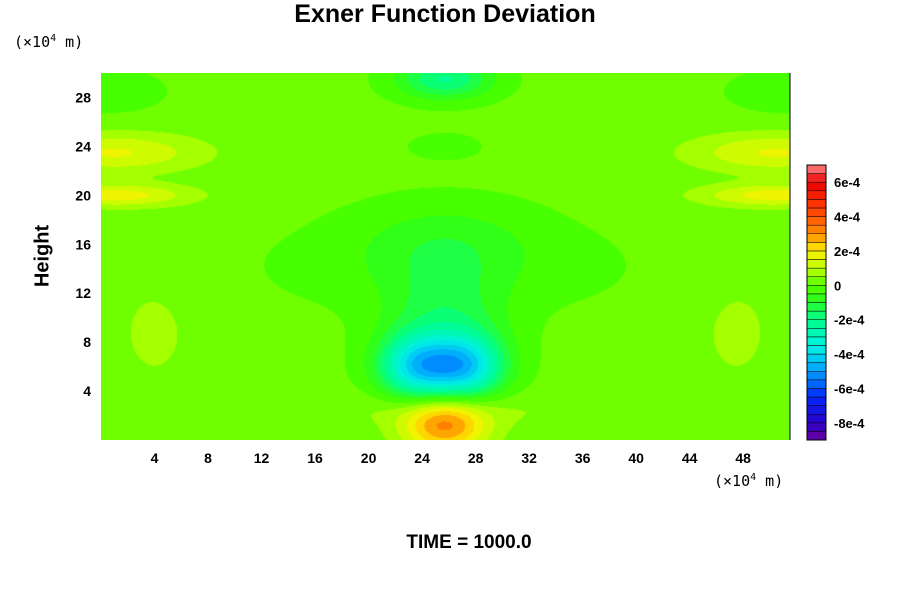  Describe the element at coordinates (155, 458) in the screenshot. I see `x-tick-label: 4` at that location.